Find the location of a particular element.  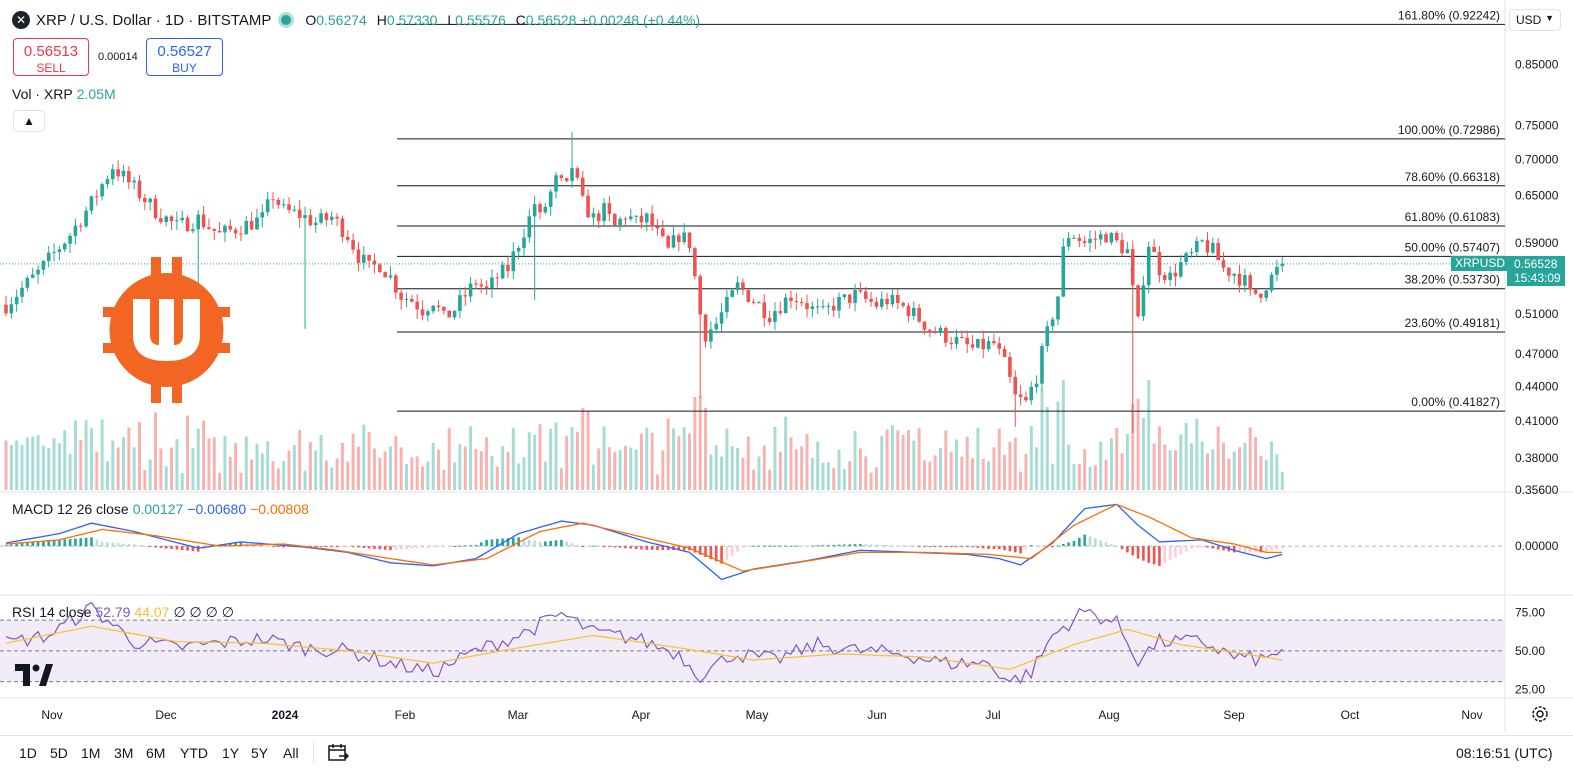

collapse-legend-button: ▲ is located at coordinates (29, 121).